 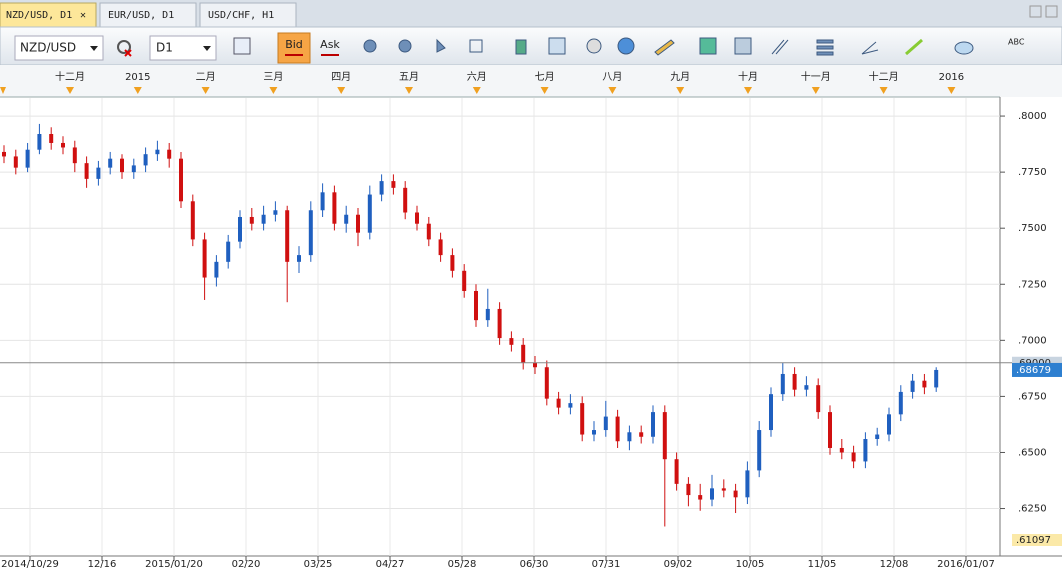 I want to click on symbol-select, so click(x=59, y=48).